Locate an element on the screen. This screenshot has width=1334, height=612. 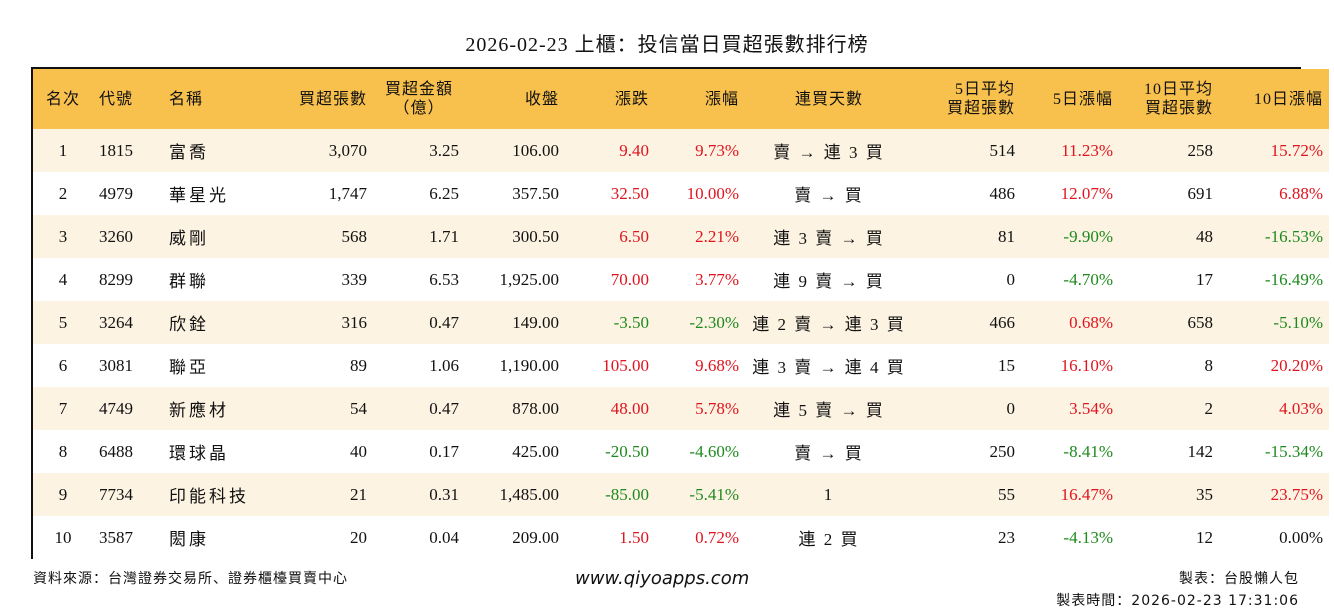
code-cell: 4749 is located at coordinates (116, 408).